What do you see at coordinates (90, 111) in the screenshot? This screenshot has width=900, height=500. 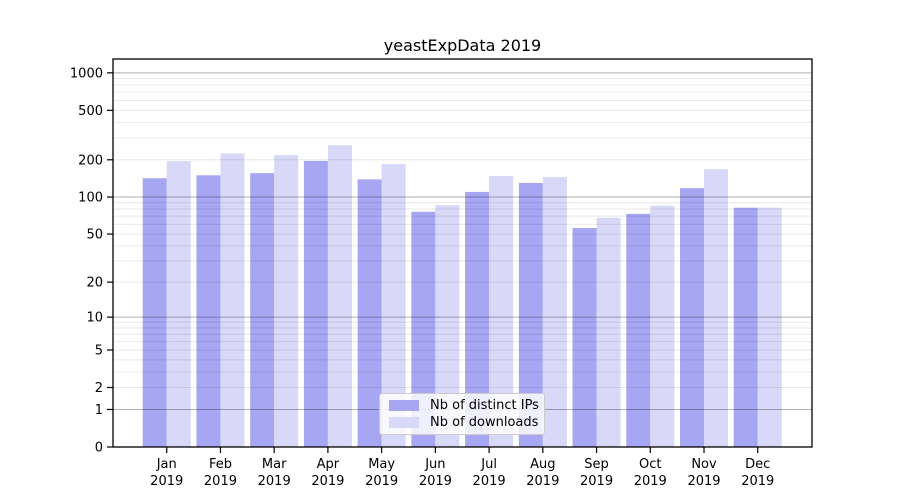 I see `y-tick-label: 500` at bounding box center [90, 111].